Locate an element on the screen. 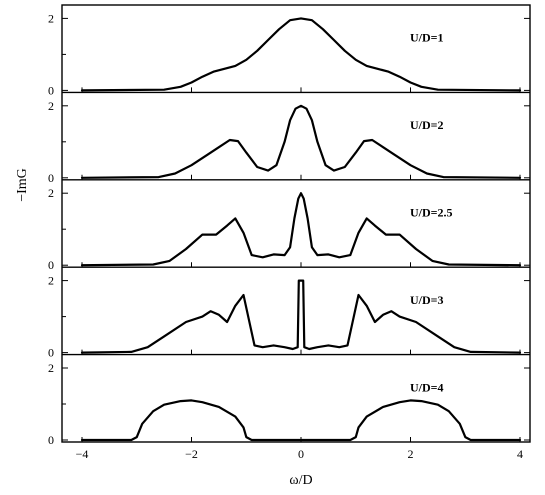 The width and height of the screenshot is (545, 495). x-tick-label: −2 is located at coordinates (191, 454).